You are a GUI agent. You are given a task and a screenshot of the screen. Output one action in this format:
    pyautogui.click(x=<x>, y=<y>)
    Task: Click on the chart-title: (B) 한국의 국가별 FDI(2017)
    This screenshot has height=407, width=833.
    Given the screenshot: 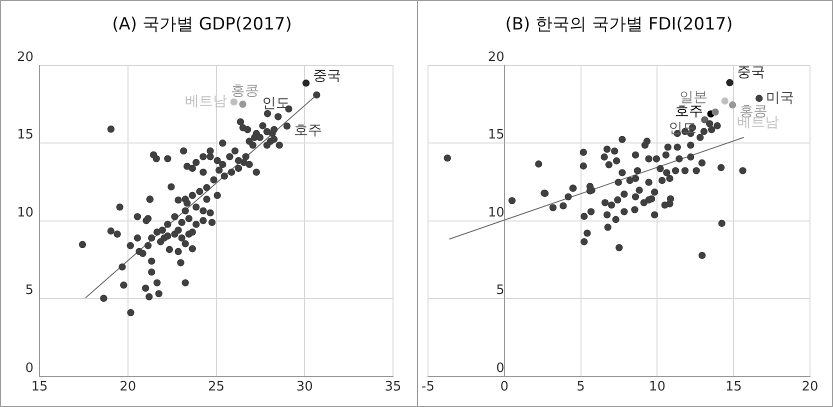 What is the action you would take?
    pyautogui.click(x=618, y=24)
    